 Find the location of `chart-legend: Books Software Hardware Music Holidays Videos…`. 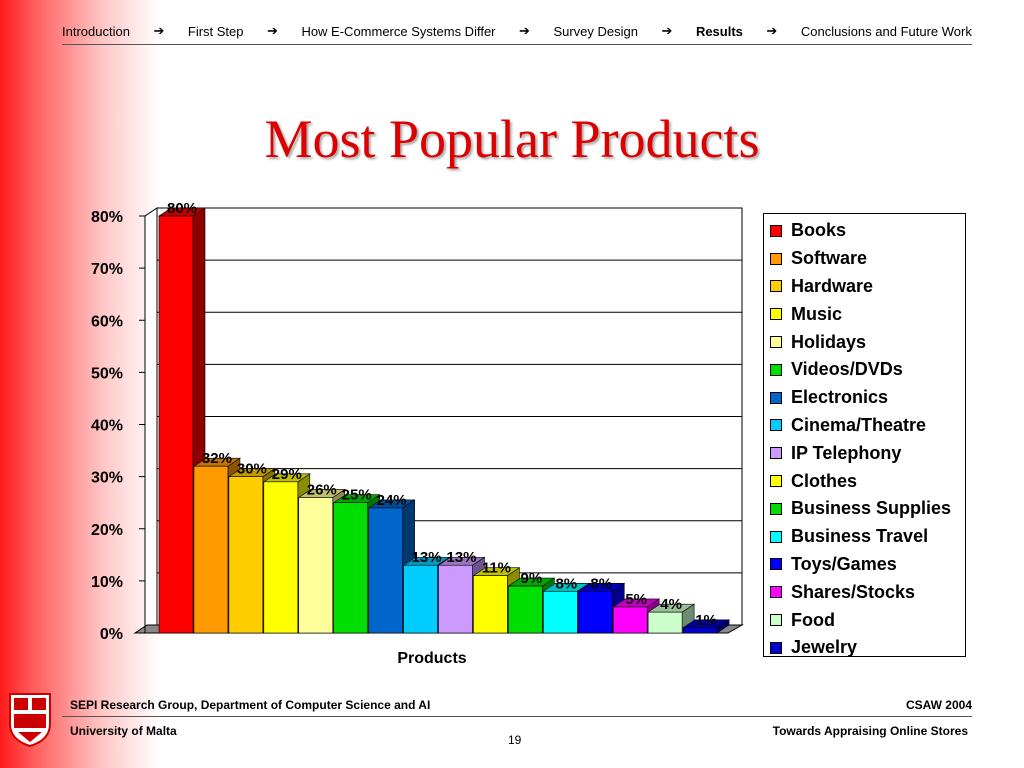

chart-legend: Books Software Hardware Music Holidays Videos… is located at coordinates (864, 435).